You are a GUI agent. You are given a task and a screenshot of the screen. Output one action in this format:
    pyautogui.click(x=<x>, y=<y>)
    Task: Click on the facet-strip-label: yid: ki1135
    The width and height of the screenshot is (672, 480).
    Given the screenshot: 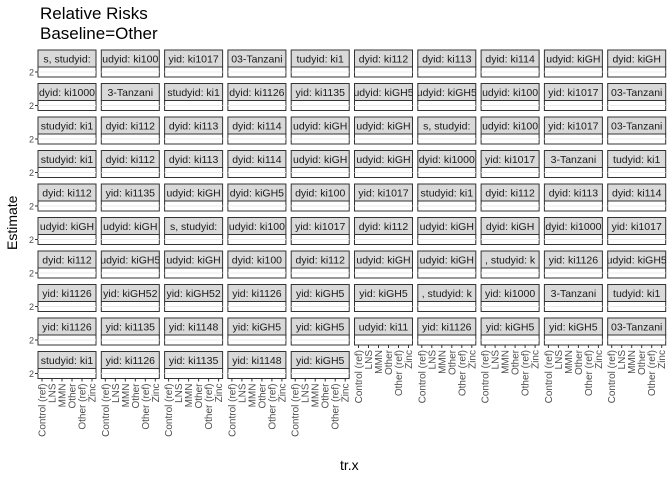 What is the action you would take?
    pyautogui.click(x=194, y=361)
    